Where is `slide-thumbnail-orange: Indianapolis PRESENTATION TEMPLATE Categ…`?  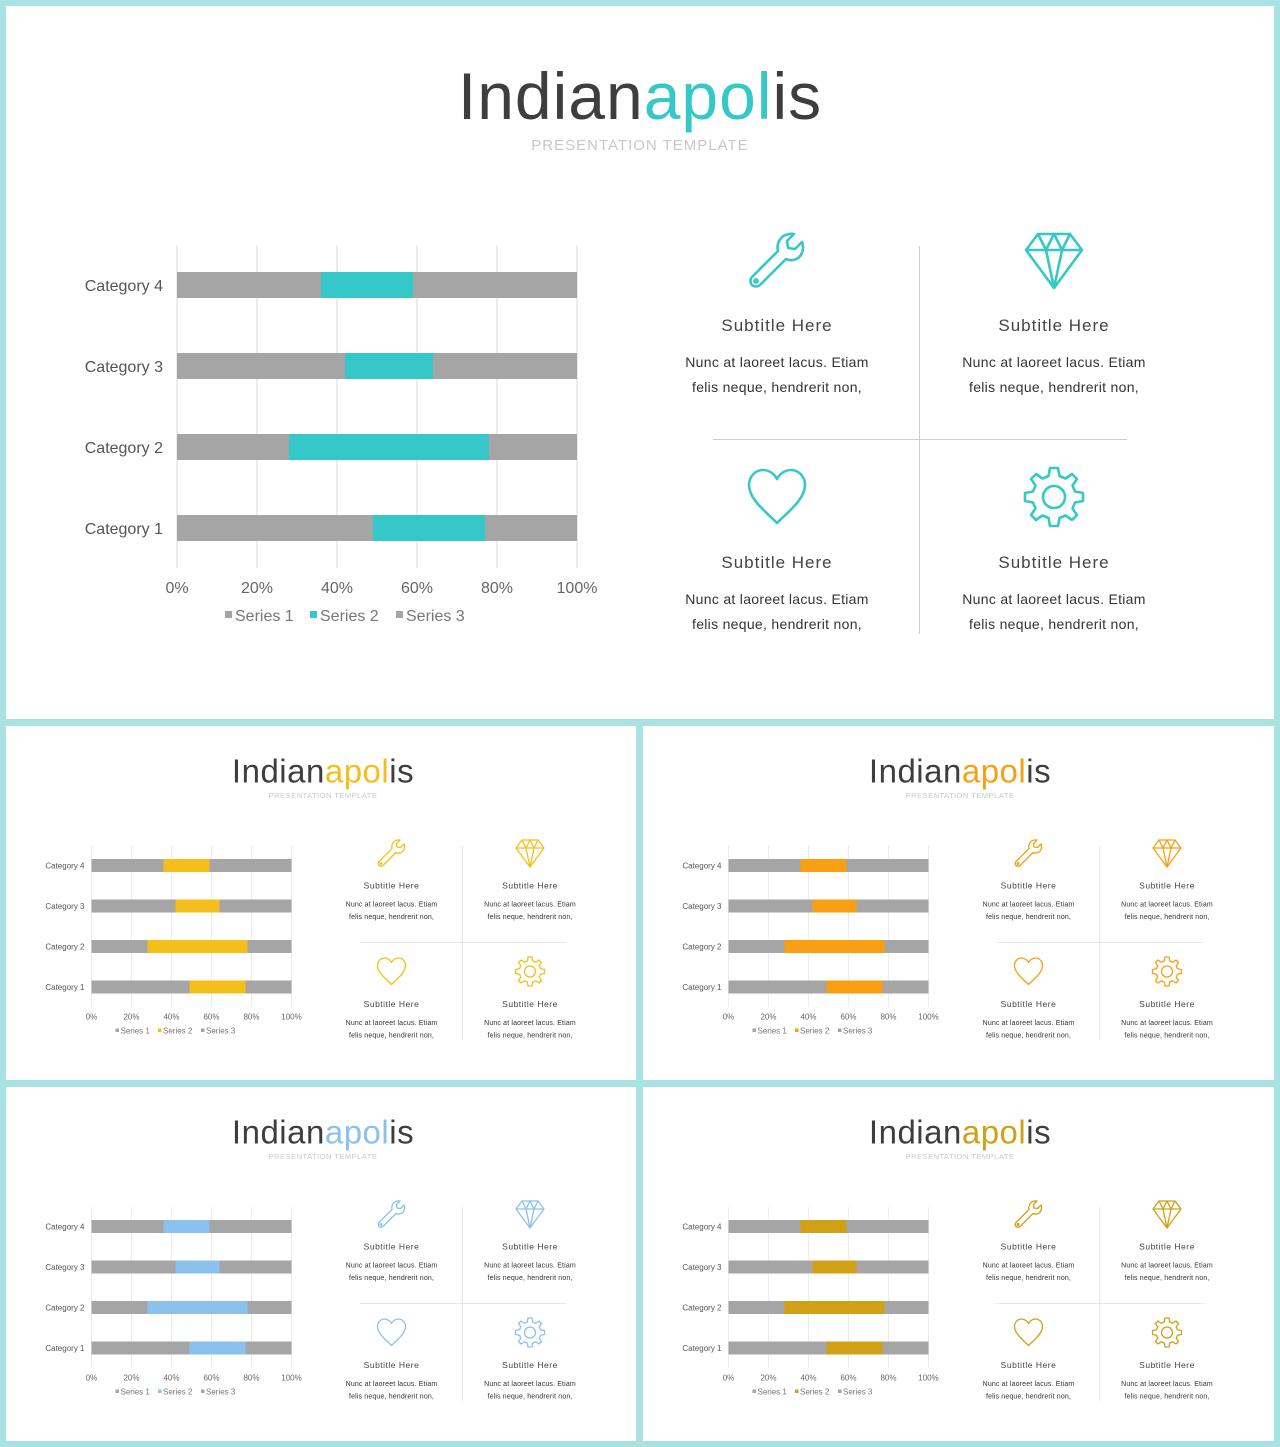 slide-thumbnail-orange: Indianapolis PRESENTATION TEMPLATE Categ… is located at coordinates (958, 903).